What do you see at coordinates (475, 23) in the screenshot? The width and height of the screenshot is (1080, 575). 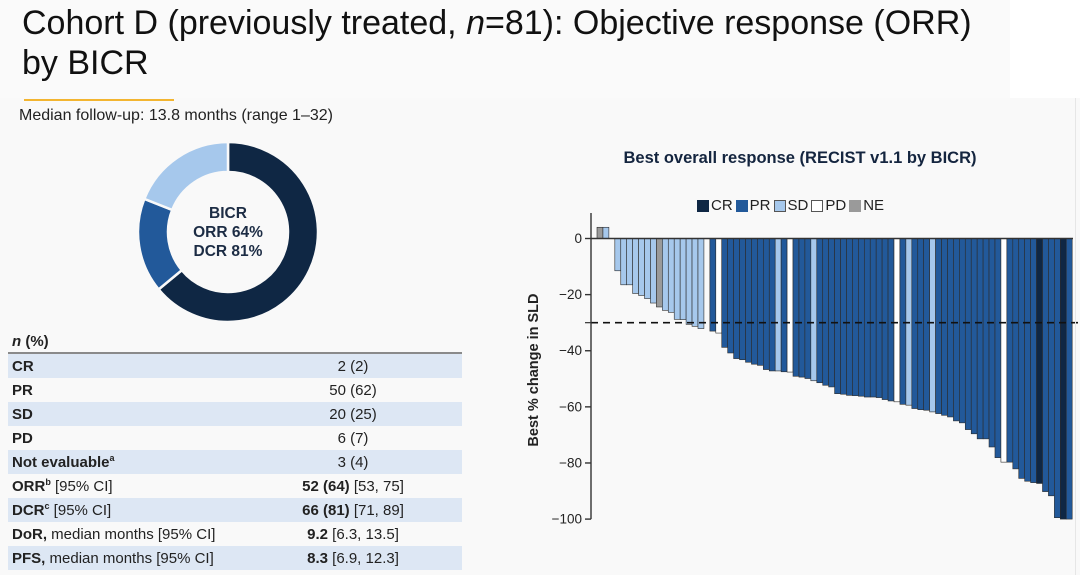 I see `title-n-italic: n` at bounding box center [475, 23].